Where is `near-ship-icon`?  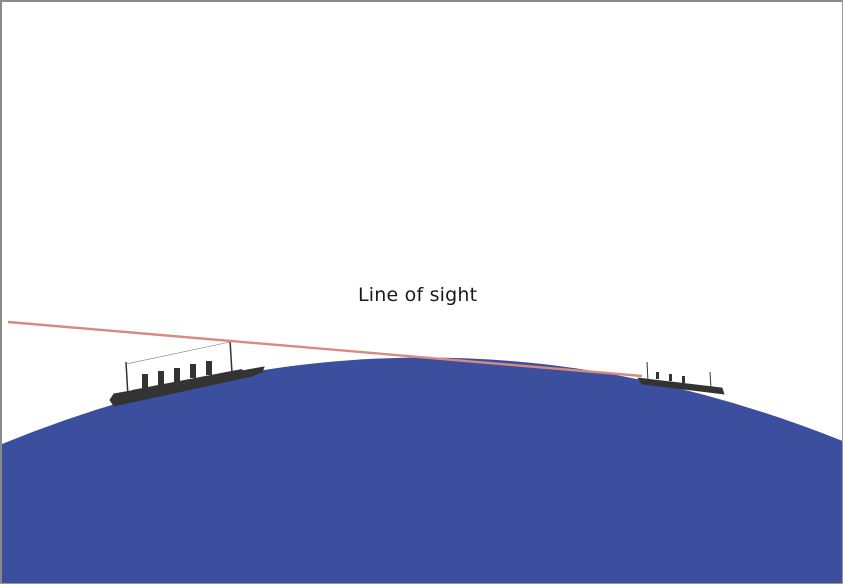
near-ship-icon is located at coordinates (187, 373).